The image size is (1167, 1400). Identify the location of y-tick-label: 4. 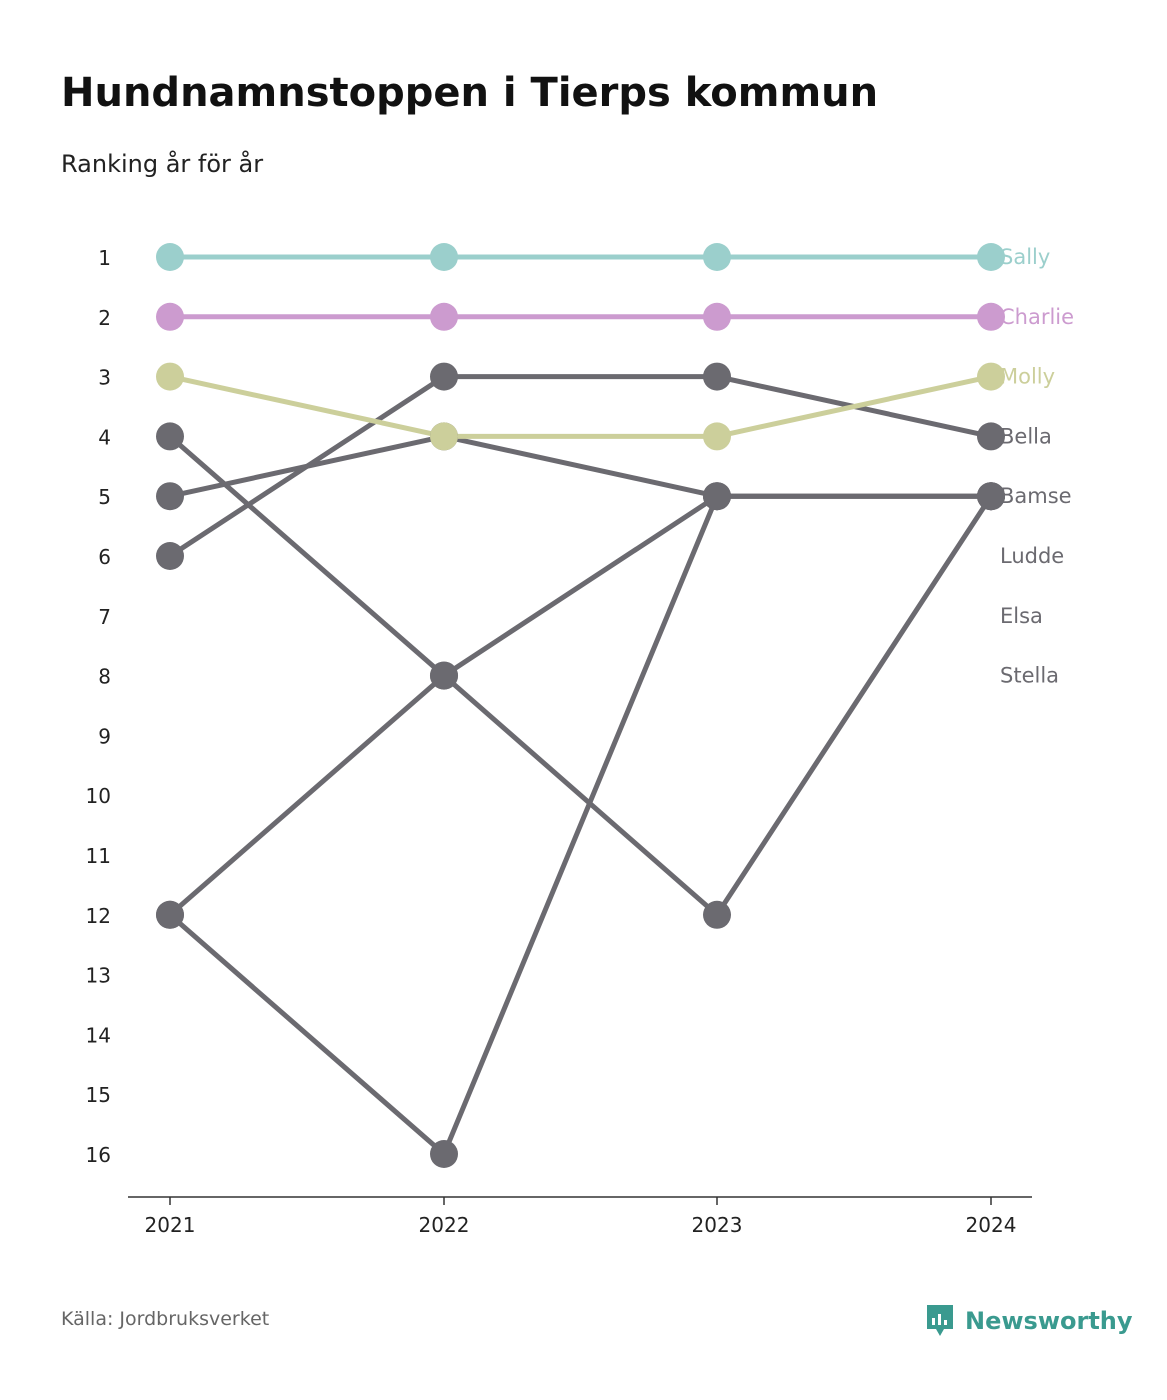
(104, 437).